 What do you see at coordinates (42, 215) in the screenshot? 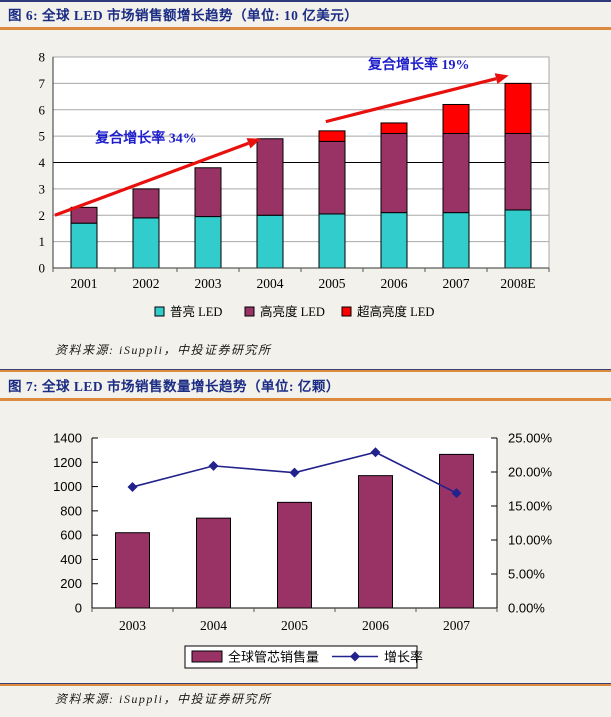
I see `y-tick-label: 2` at bounding box center [42, 215].